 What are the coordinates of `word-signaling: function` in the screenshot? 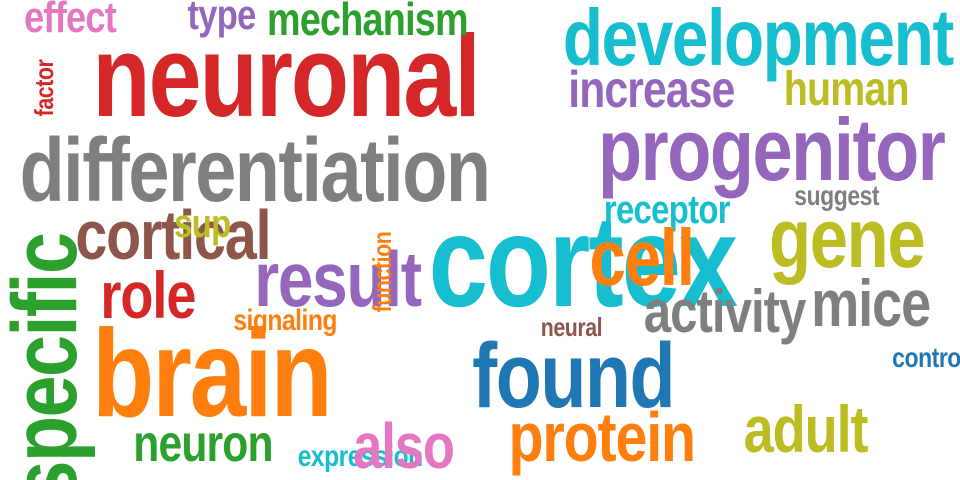 It's located at (382, 272).